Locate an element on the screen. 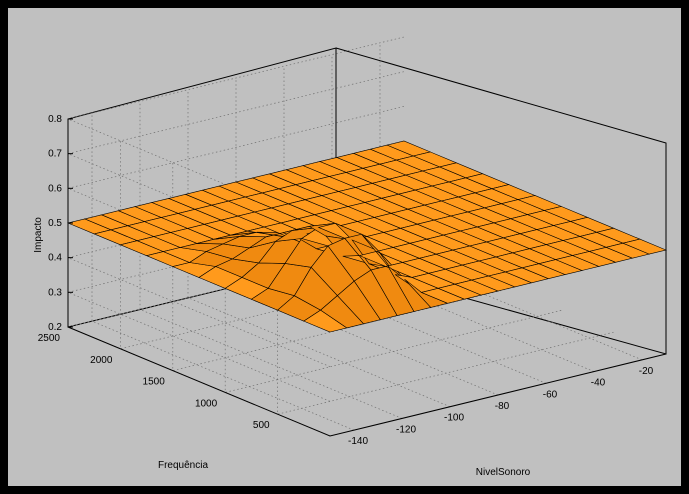 The height and width of the screenshot is (494, 689). y-axis-ticks: 500 1000 1500 2000 2500 is located at coordinates (154, 382).